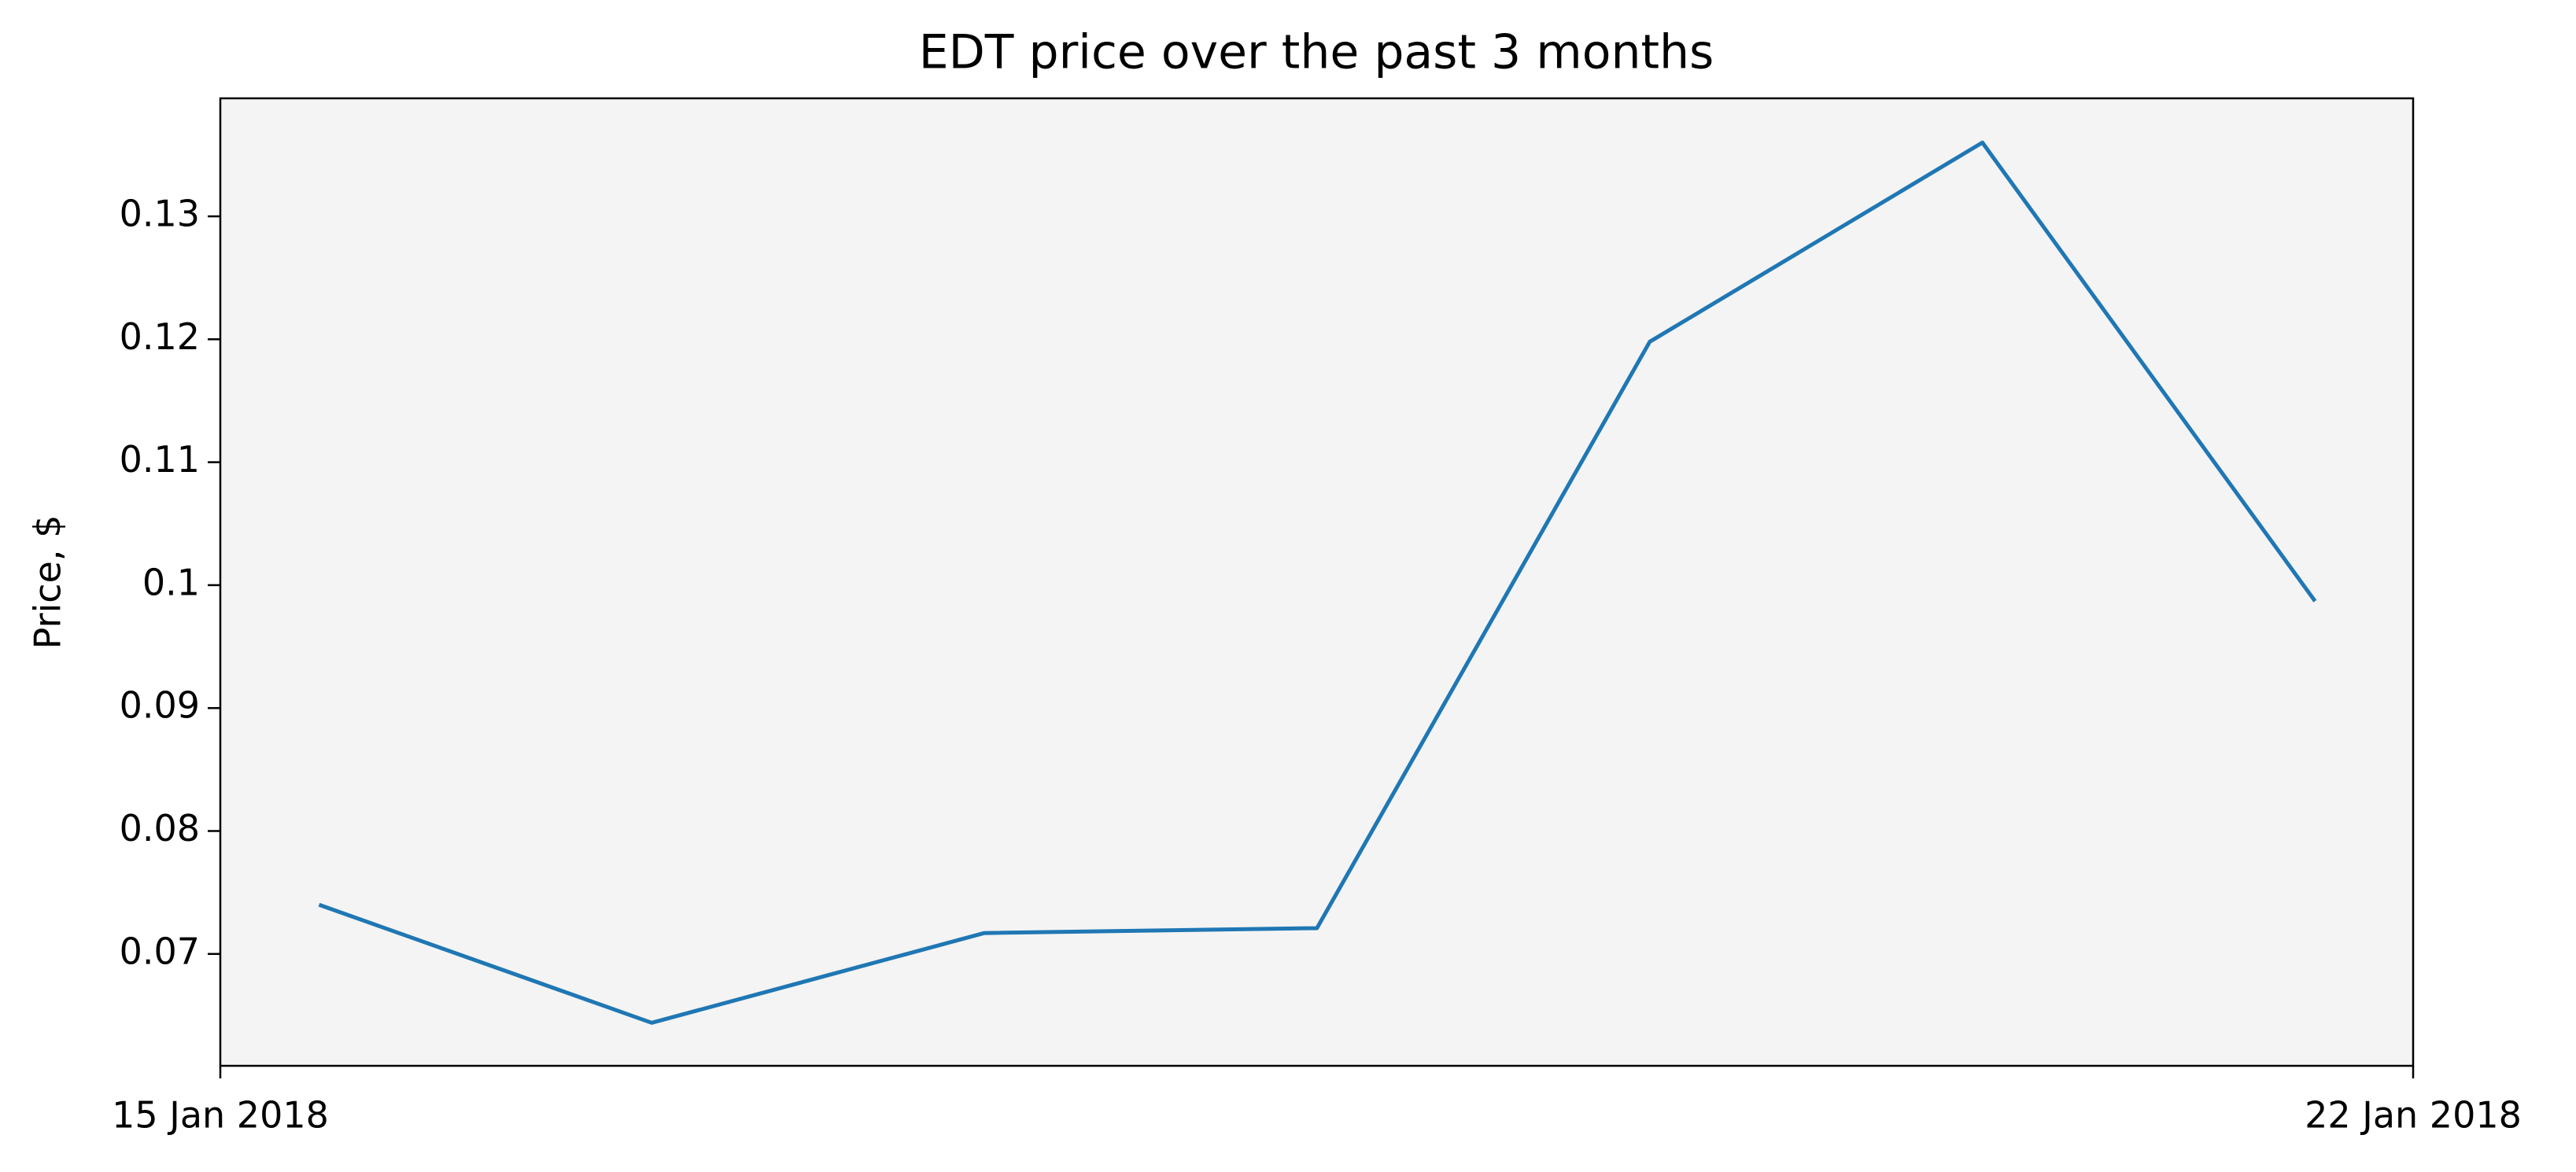 This screenshot has height=1172, width=2576. I want to click on y-axis-label: Price, $, so click(48, 582).